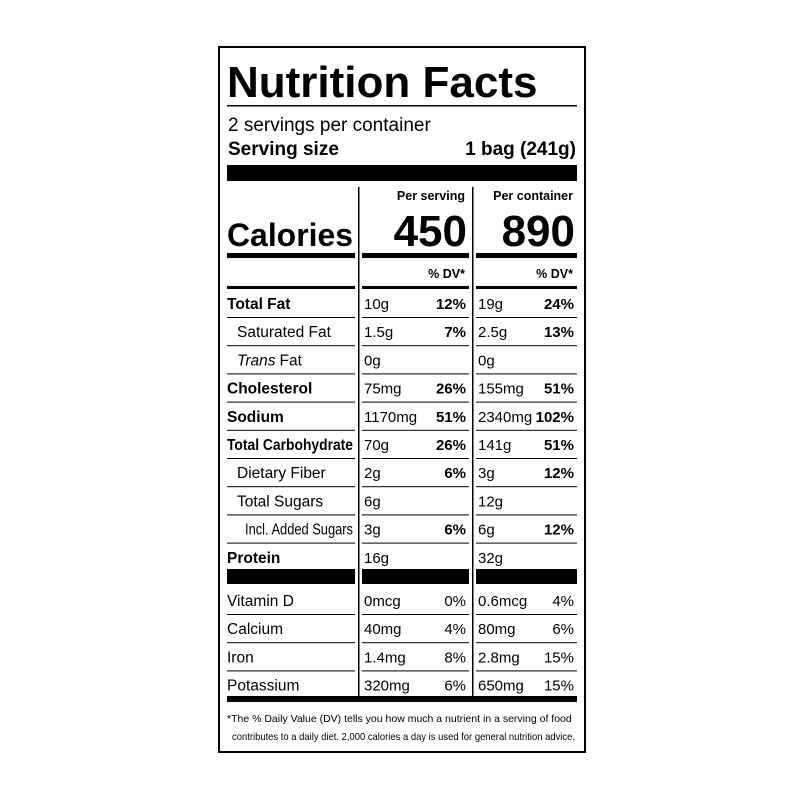 The image size is (800, 800). Describe the element at coordinates (382, 82) in the screenshot. I see `title: Nutrition Facts` at that location.